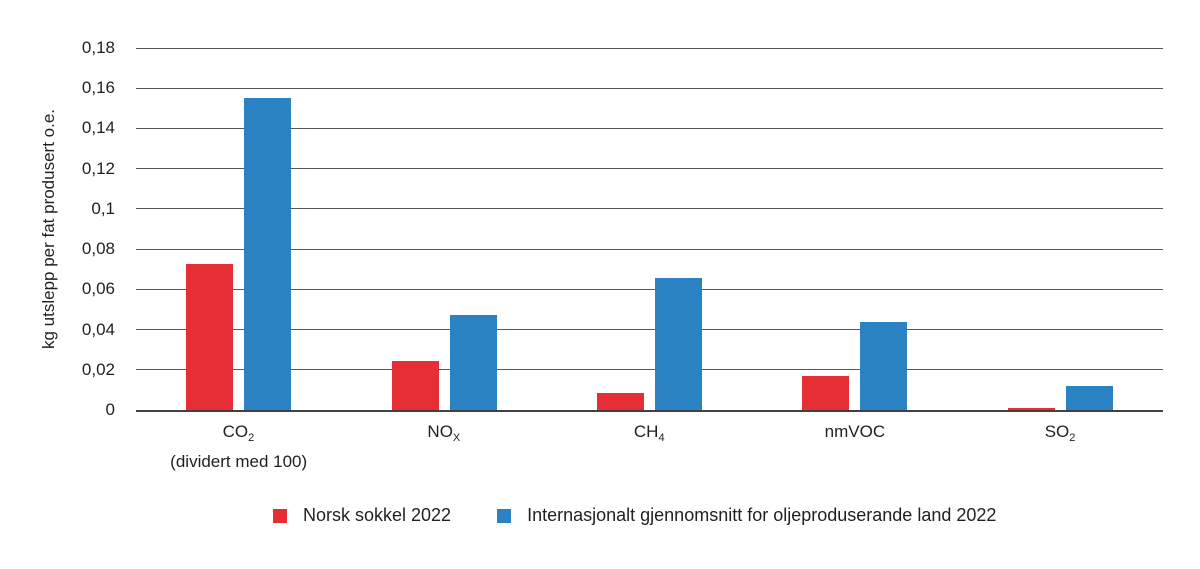  I want to click on legend-swatch-red, so click(280, 515).